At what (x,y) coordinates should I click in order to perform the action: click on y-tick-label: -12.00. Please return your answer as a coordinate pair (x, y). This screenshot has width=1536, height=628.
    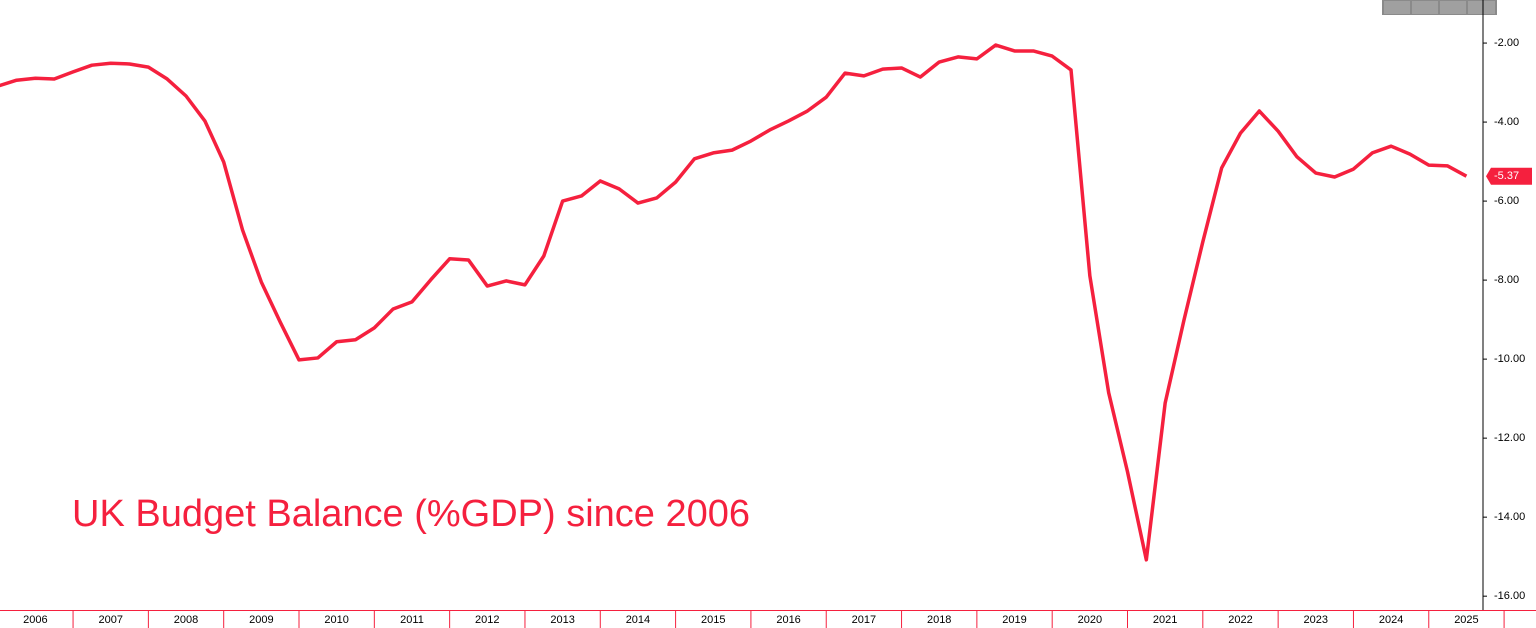
    Looking at the image, I should click on (1509, 438).